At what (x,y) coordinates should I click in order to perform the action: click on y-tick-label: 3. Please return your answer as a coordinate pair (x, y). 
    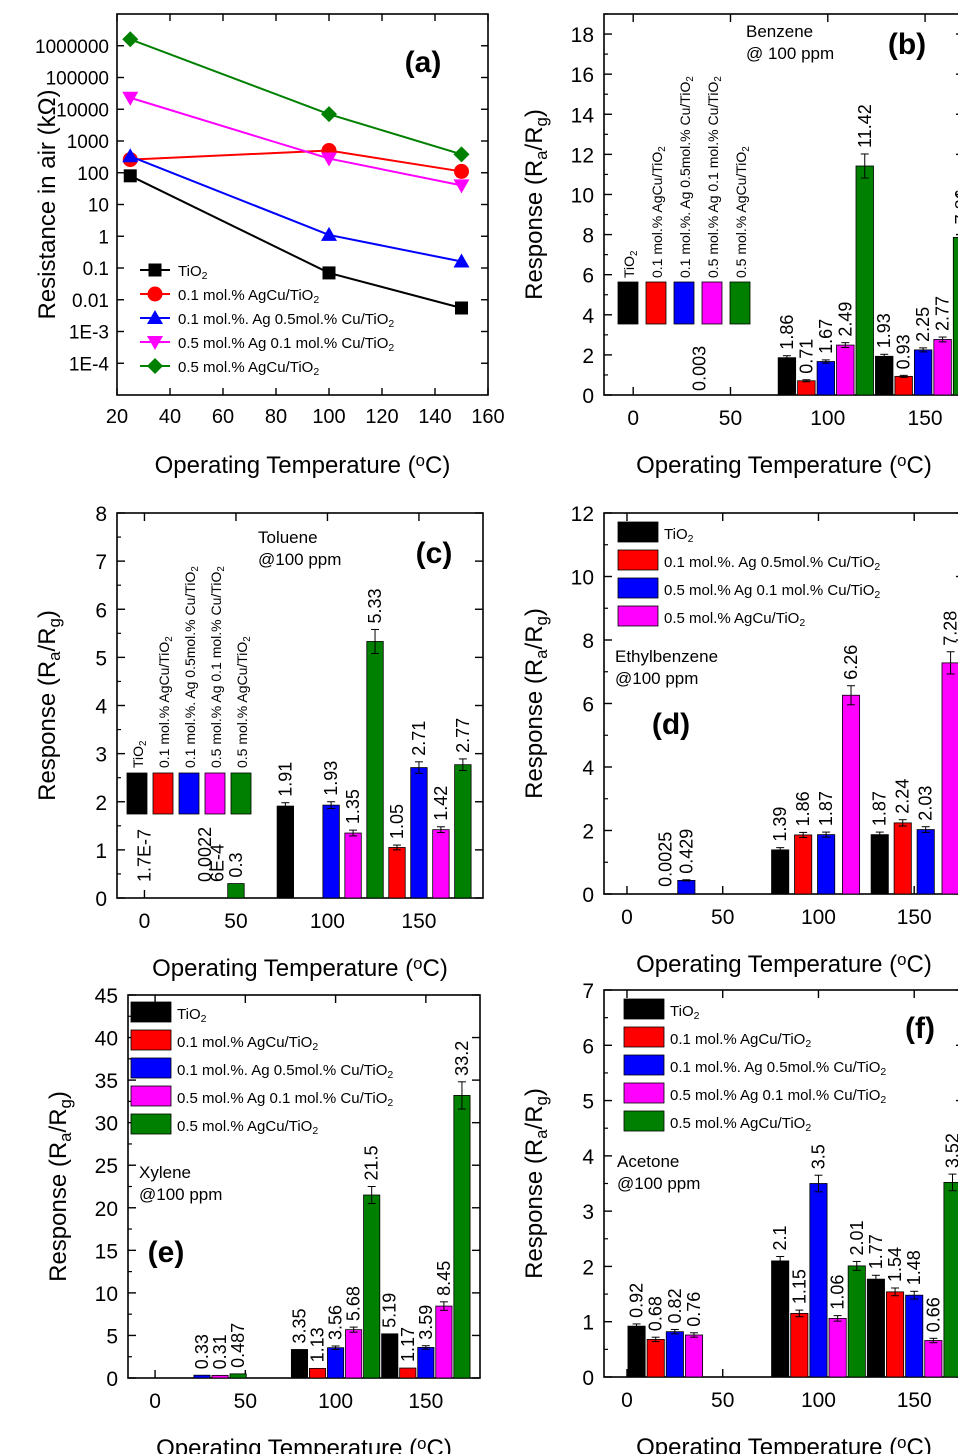
    Looking at the image, I should click on (101, 755).